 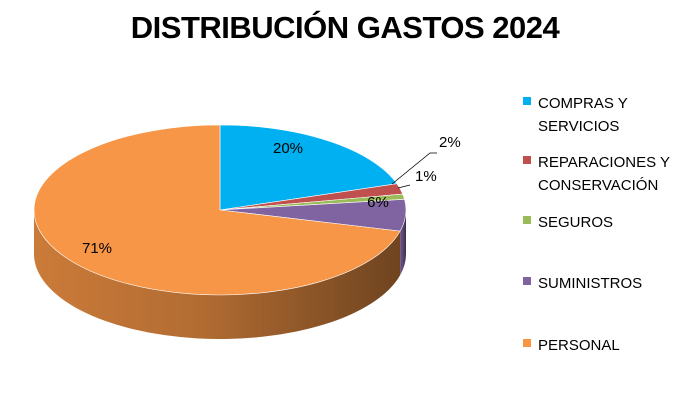 What do you see at coordinates (308, 167) in the screenshot?
I see `pie-slice-compras` at bounding box center [308, 167].